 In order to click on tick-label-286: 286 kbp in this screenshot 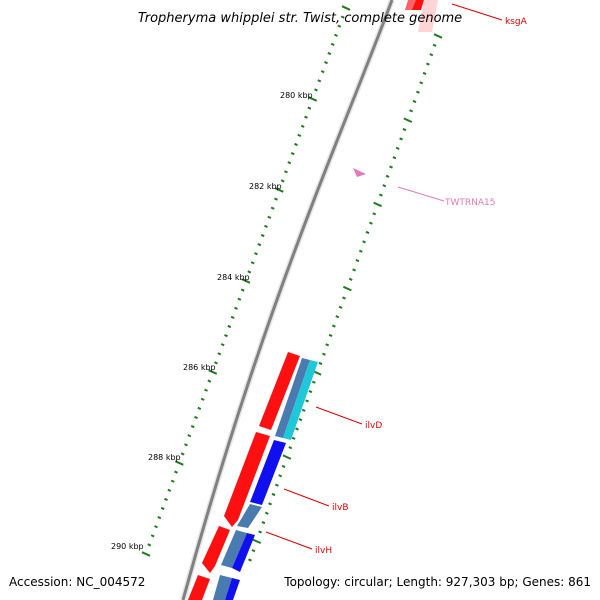, I will do `click(199, 367)`.